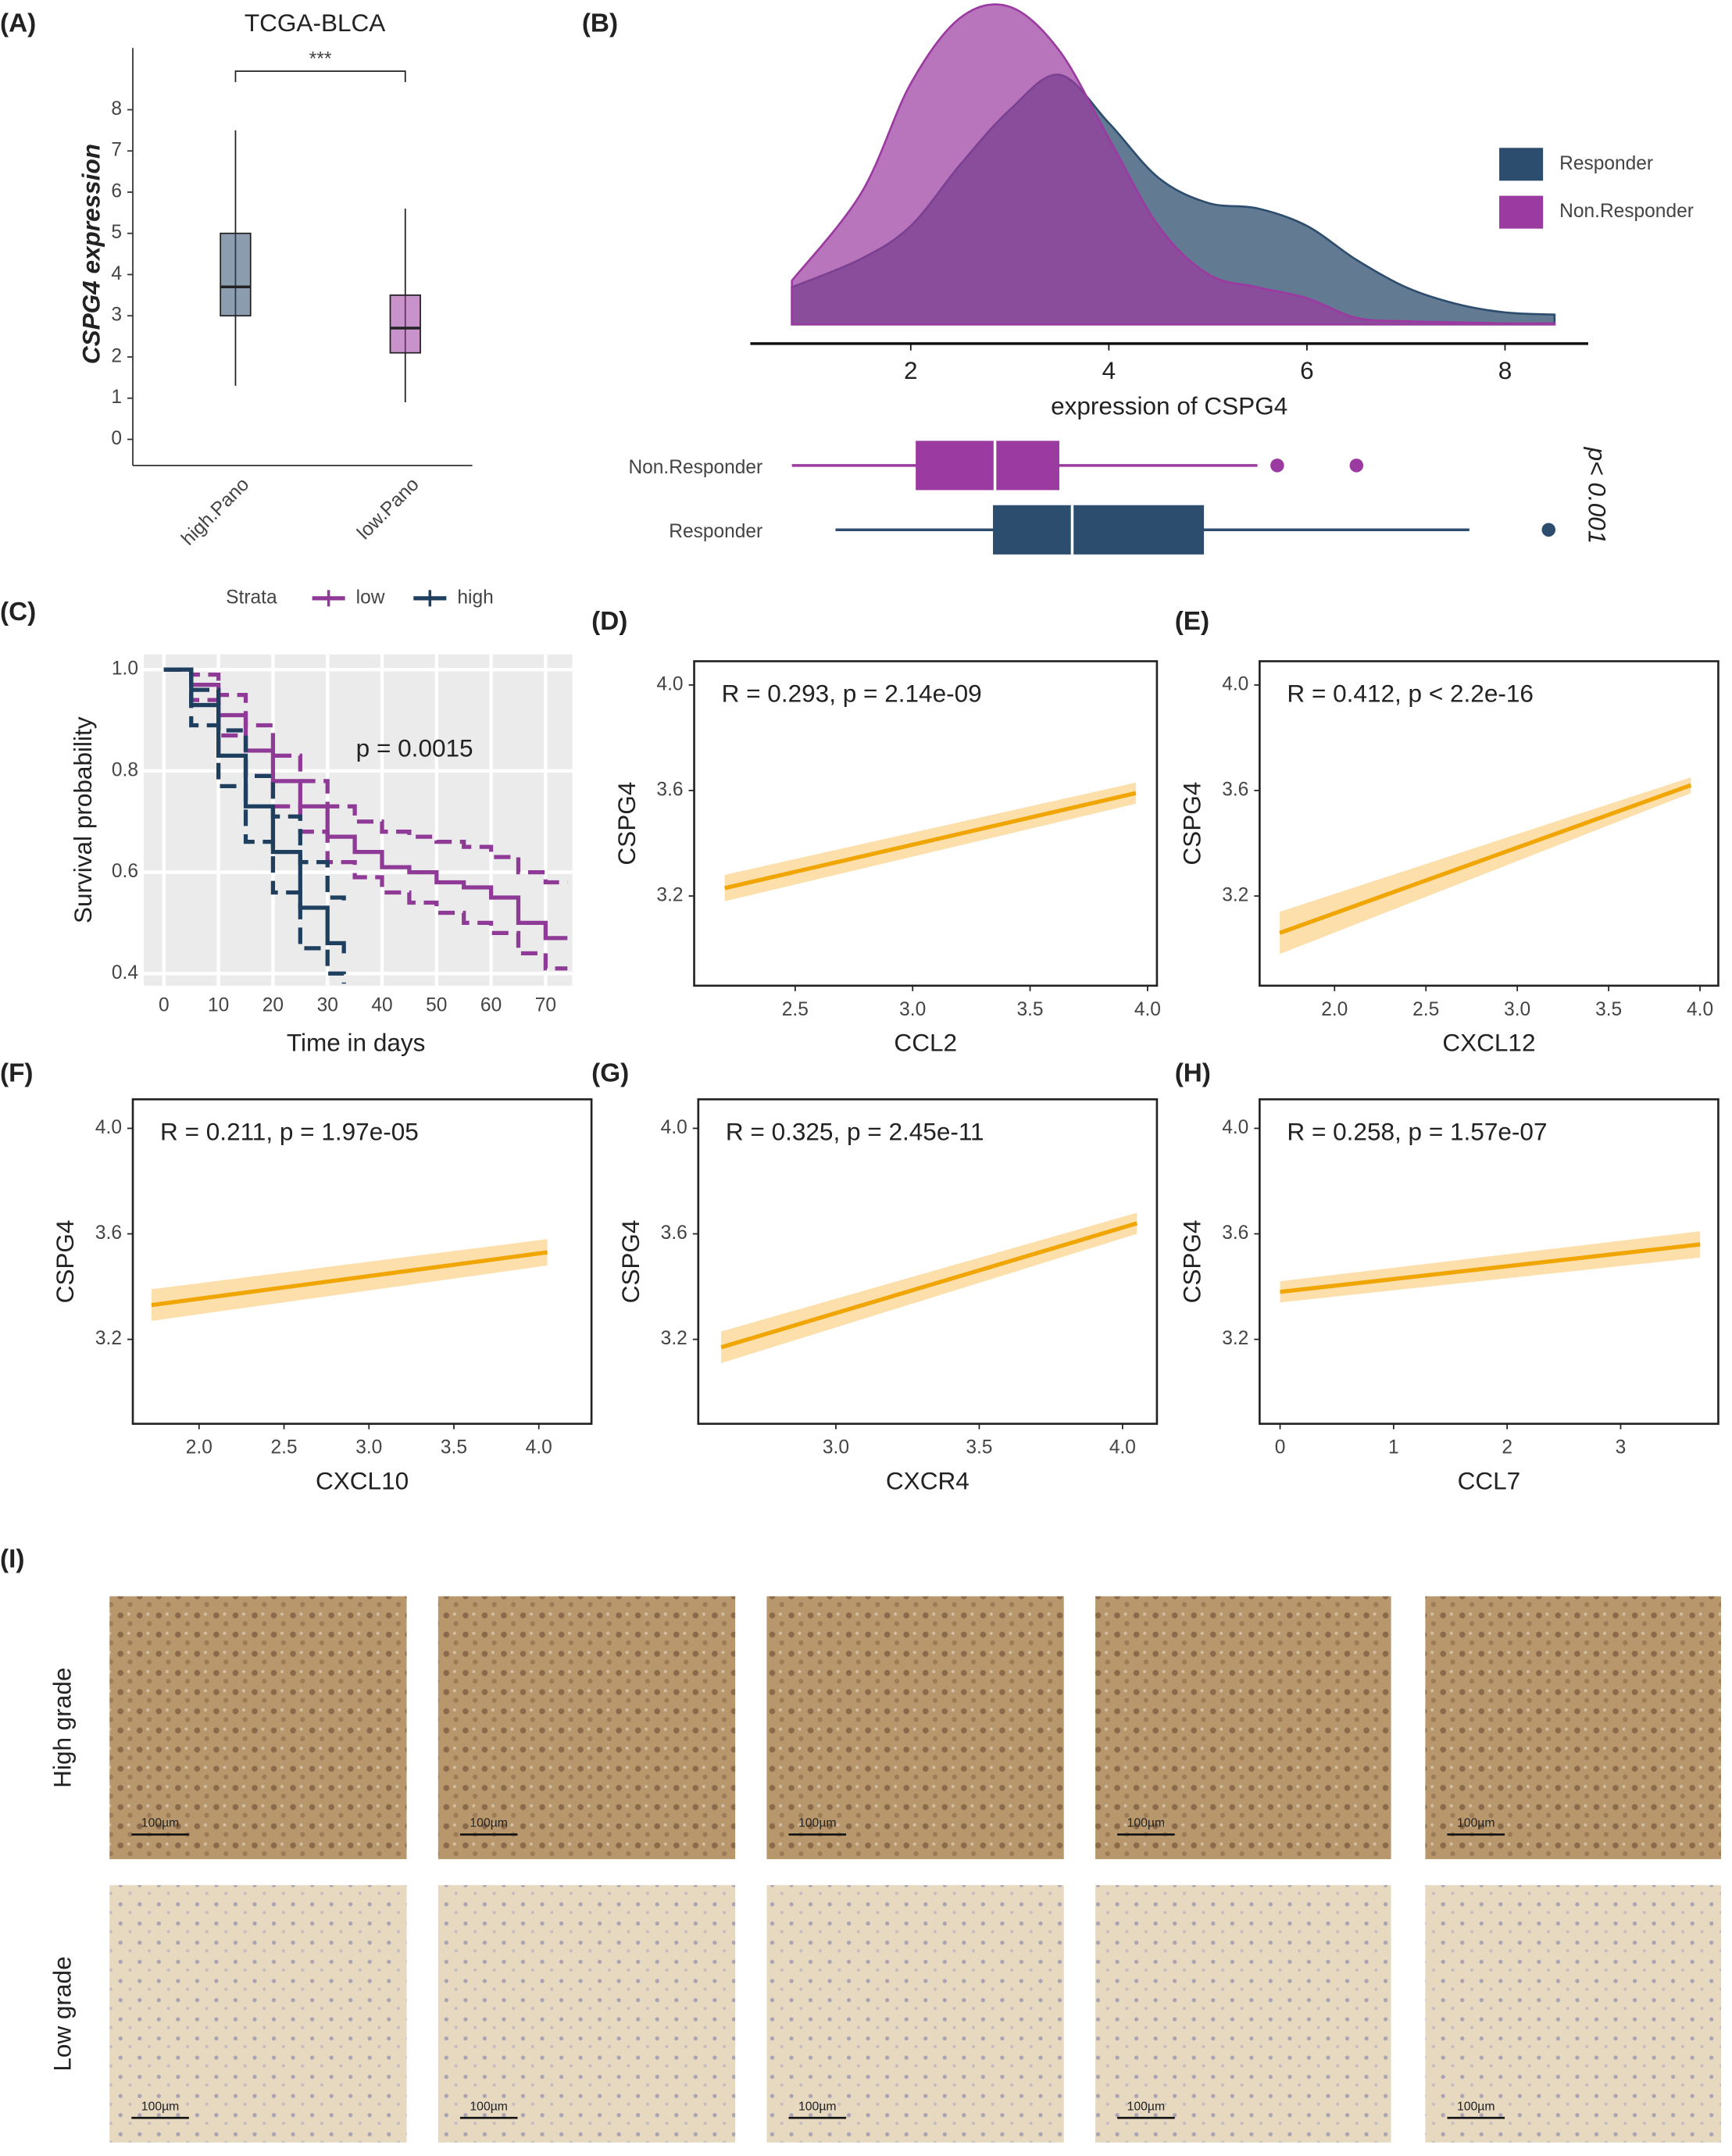 Image resolution: width=1732 pixels, height=2156 pixels. I want to click on x-tick-label: 6, so click(1307, 370).